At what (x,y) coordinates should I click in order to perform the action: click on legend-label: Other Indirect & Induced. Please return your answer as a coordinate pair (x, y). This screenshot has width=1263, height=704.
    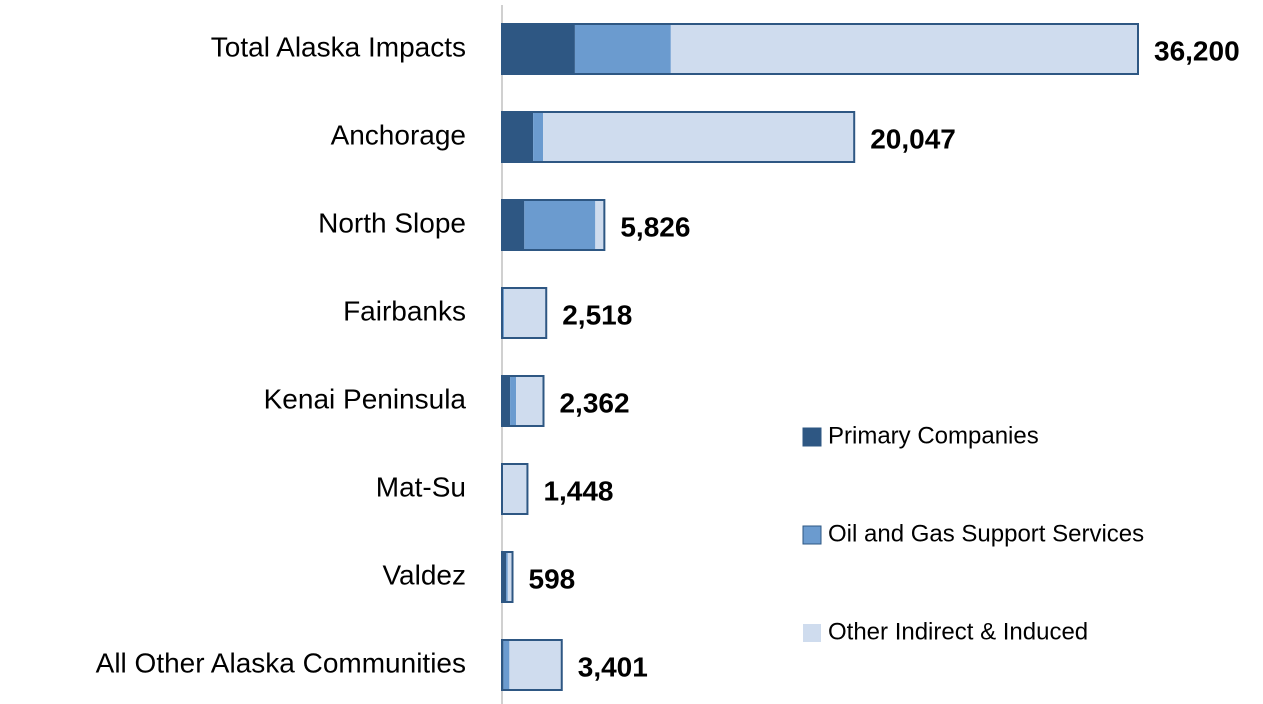
    Looking at the image, I should click on (958, 631).